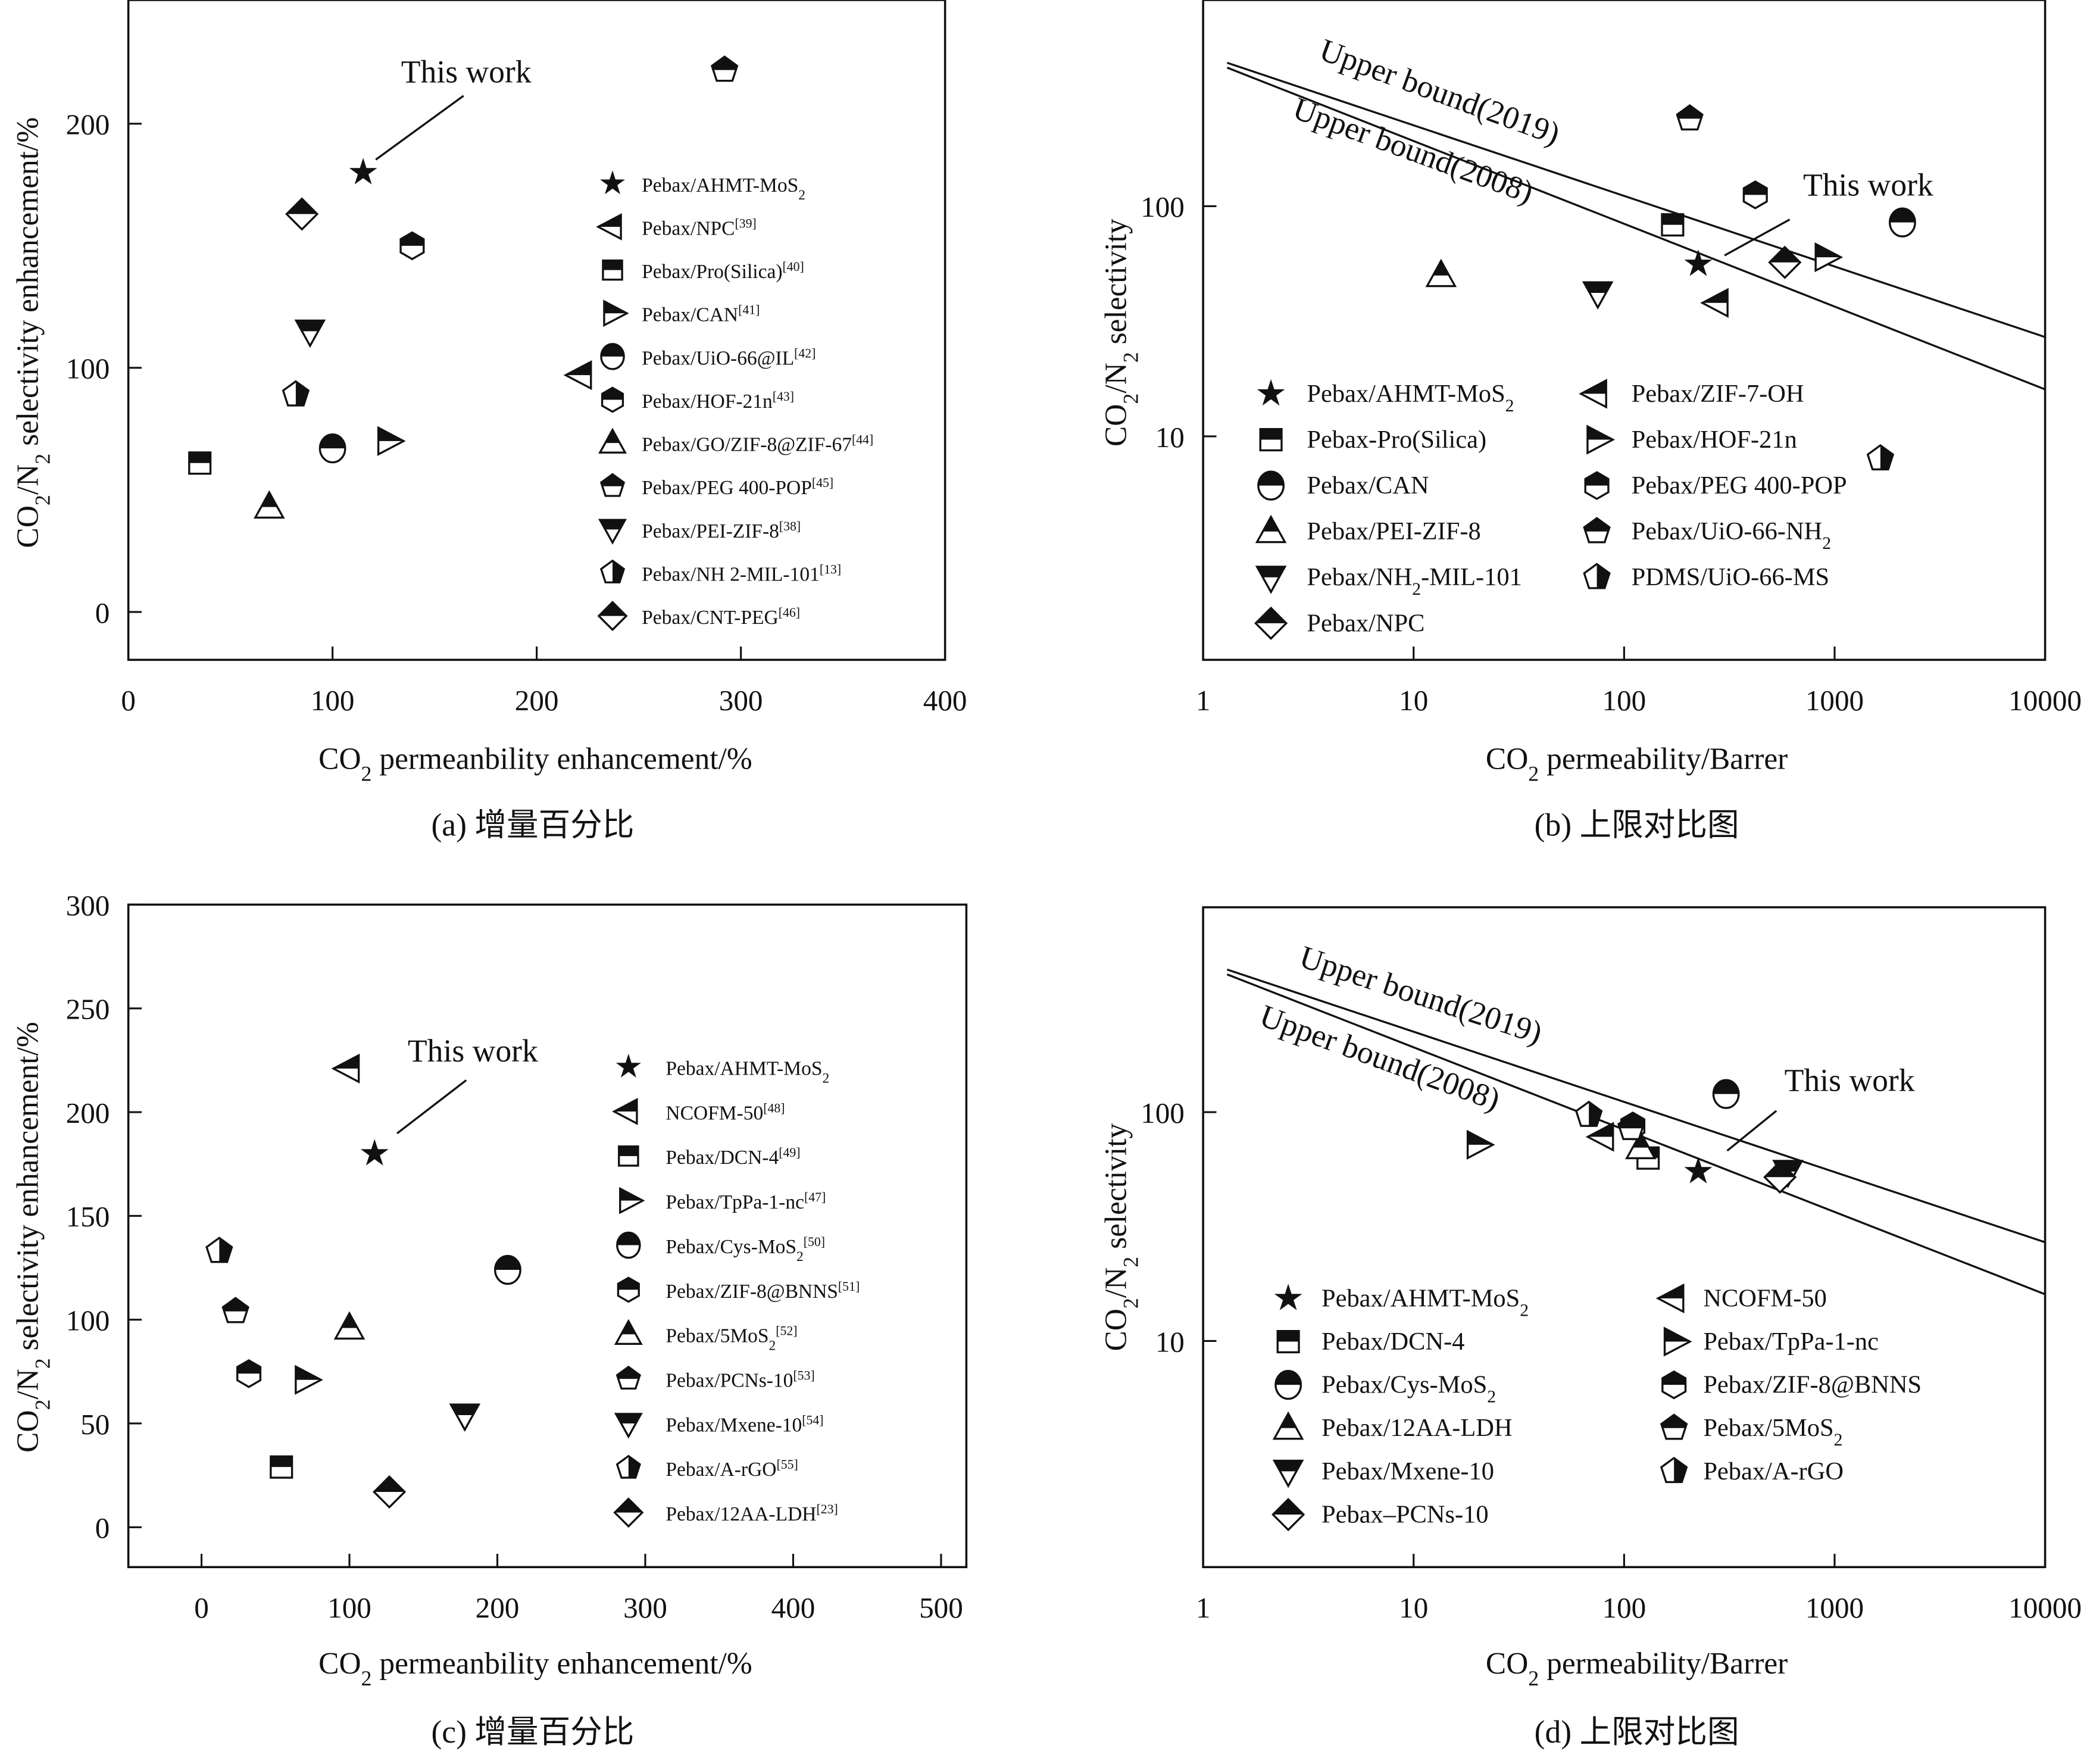  What do you see at coordinates (532, 825) in the screenshot?
I see `panel-caption: (a) 增量百分比` at bounding box center [532, 825].